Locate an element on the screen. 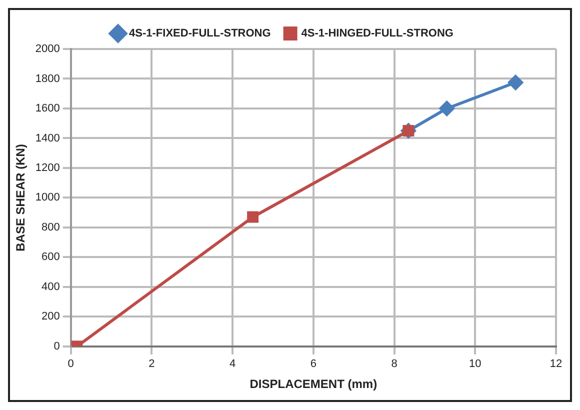 Image resolution: width=580 pixels, height=410 pixels. x-tick-label: 6 is located at coordinates (313, 364).